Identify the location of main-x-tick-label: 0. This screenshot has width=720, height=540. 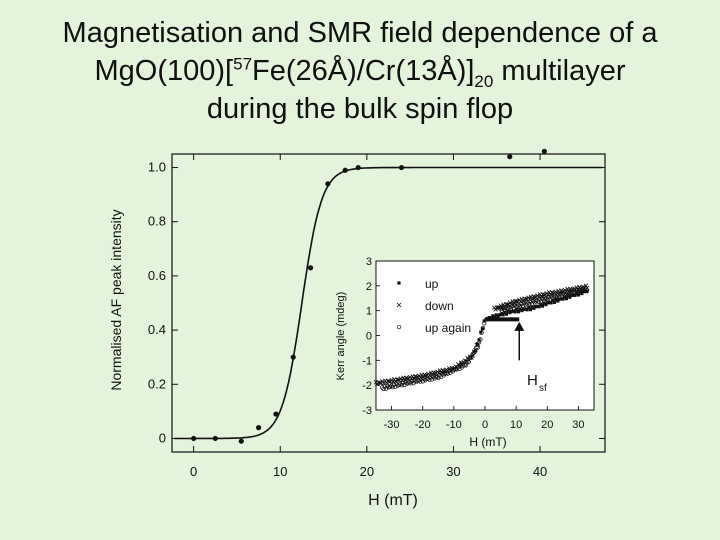
(193, 471).